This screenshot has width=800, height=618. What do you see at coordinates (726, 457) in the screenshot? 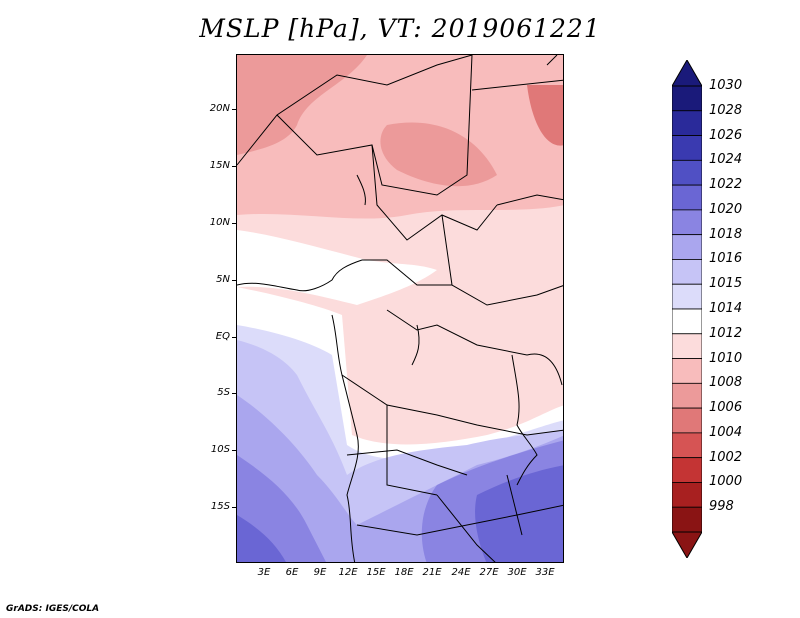
I see `colorbar-label-1002: 1002` at bounding box center [726, 457].